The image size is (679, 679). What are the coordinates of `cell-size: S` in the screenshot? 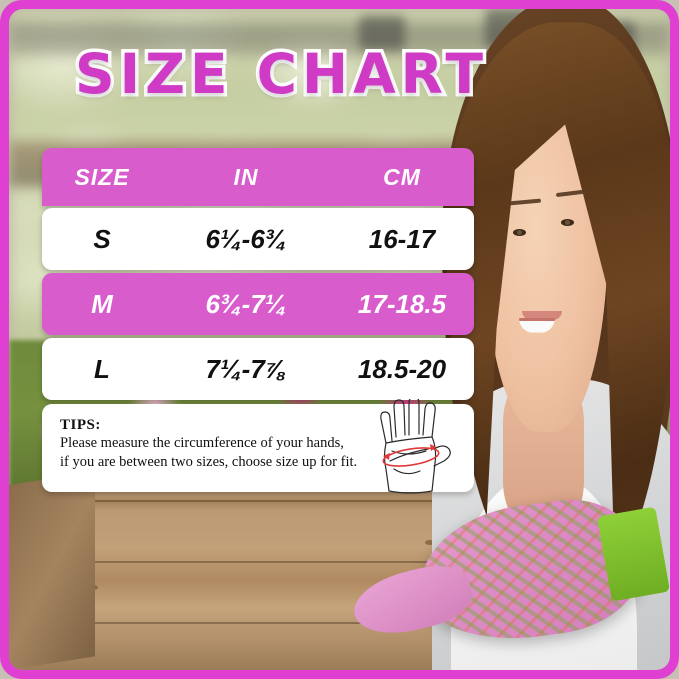 It's located at (102, 238).